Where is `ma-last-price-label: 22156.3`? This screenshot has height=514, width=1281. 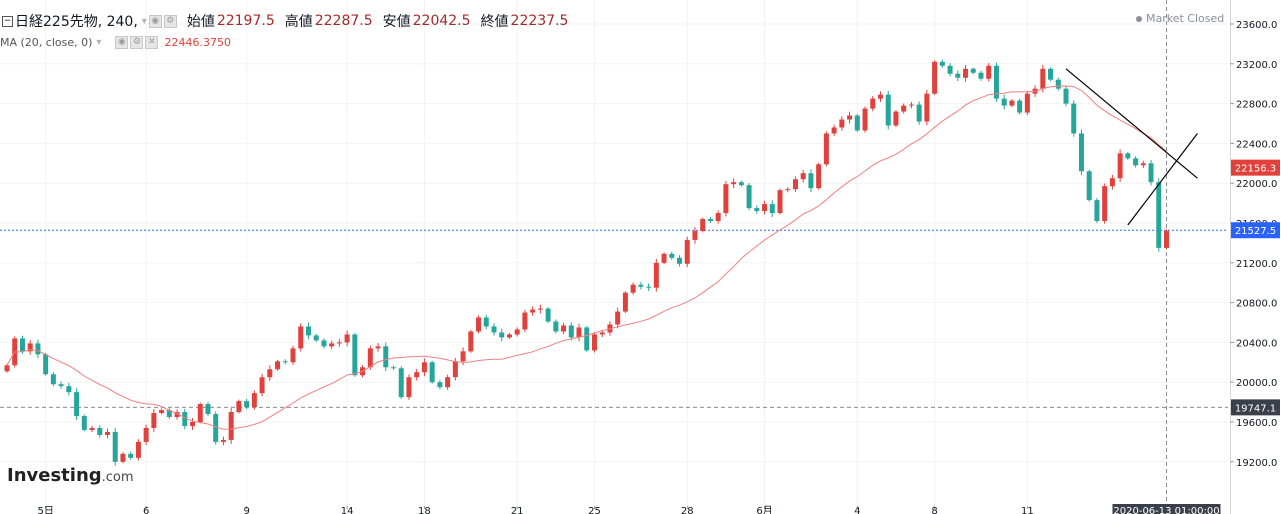
ma-last-price-label: 22156.3 is located at coordinates (1255, 169).